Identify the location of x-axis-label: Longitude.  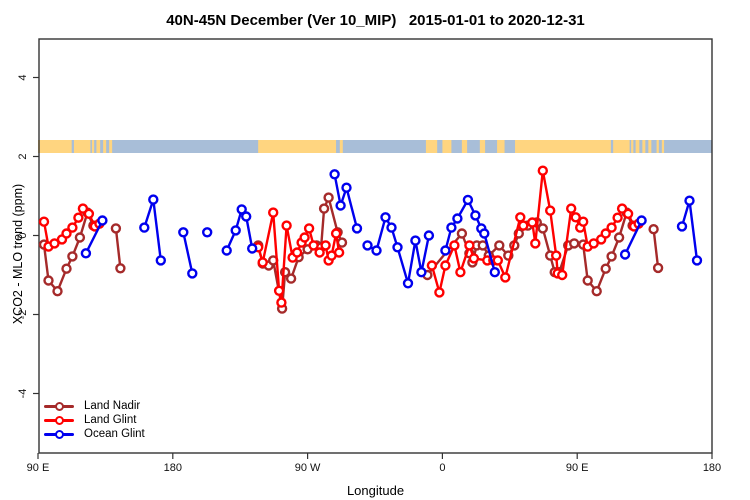
(375, 490).